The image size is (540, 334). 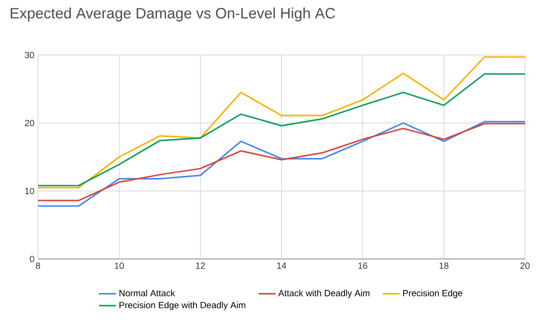 What do you see at coordinates (29, 191) in the screenshot?
I see `y-tick-label: 10` at bounding box center [29, 191].